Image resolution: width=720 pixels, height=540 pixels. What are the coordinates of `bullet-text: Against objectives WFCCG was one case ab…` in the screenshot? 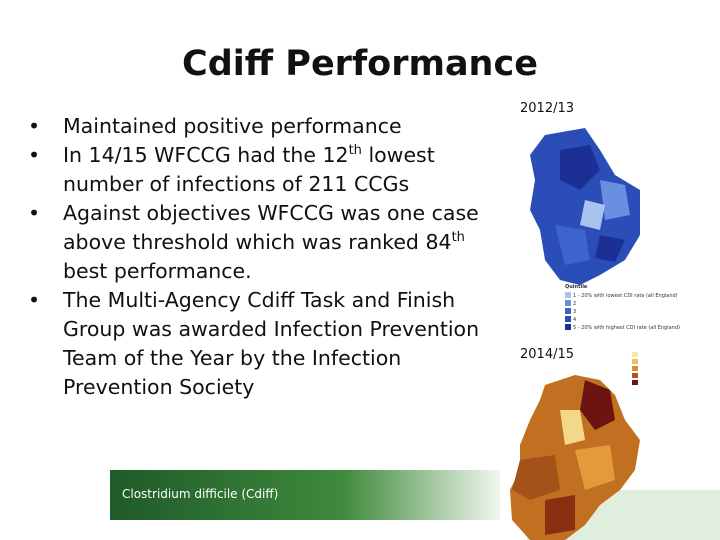 It's located at (271, 227).